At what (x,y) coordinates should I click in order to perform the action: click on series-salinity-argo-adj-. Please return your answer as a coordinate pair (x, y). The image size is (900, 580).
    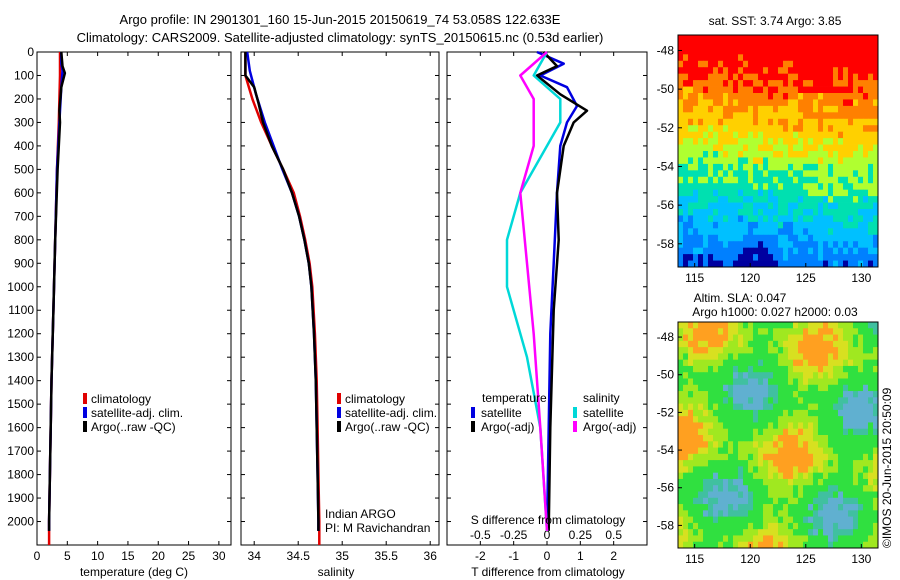
    Looking at the image, I should click on (534, 291).